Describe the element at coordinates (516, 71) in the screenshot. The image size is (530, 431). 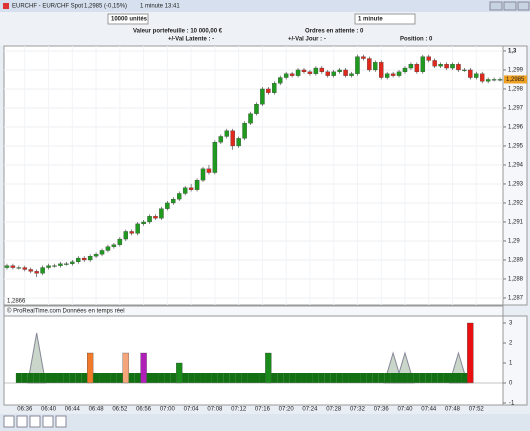
I see `y-tick-label: 1,299` at that location.